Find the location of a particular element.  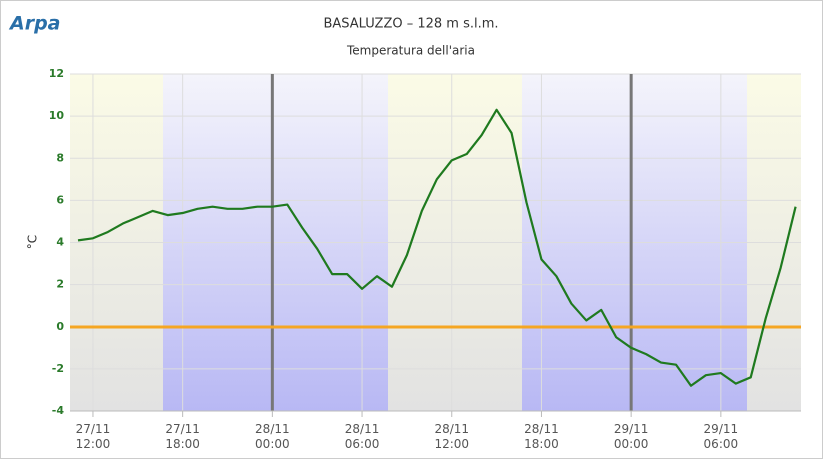

y-tick-label: -2 is located at coordinates (58, 368).